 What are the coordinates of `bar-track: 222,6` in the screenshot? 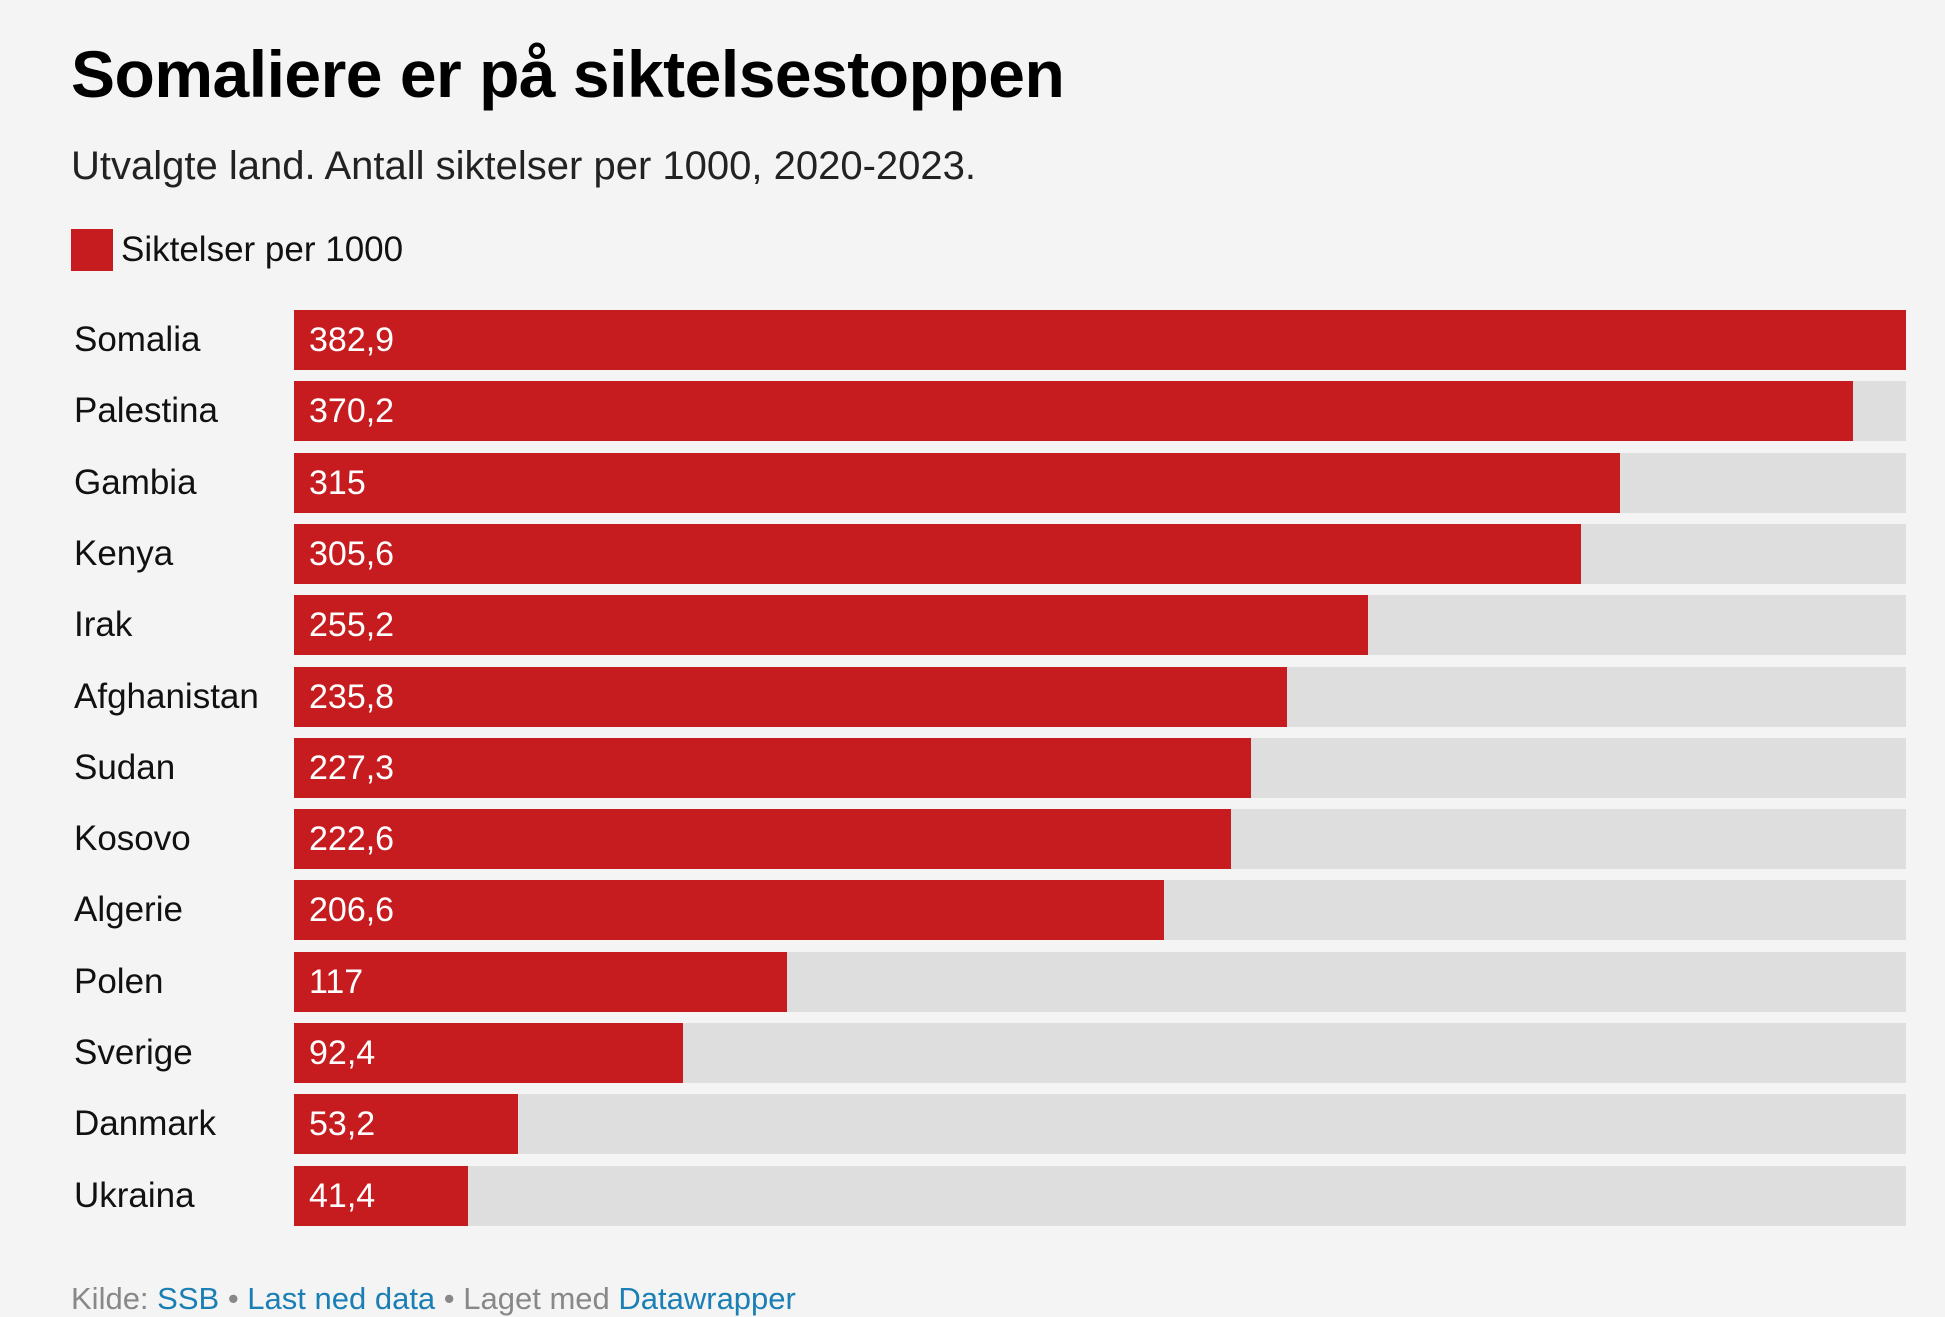 It's located at (1100, 839).